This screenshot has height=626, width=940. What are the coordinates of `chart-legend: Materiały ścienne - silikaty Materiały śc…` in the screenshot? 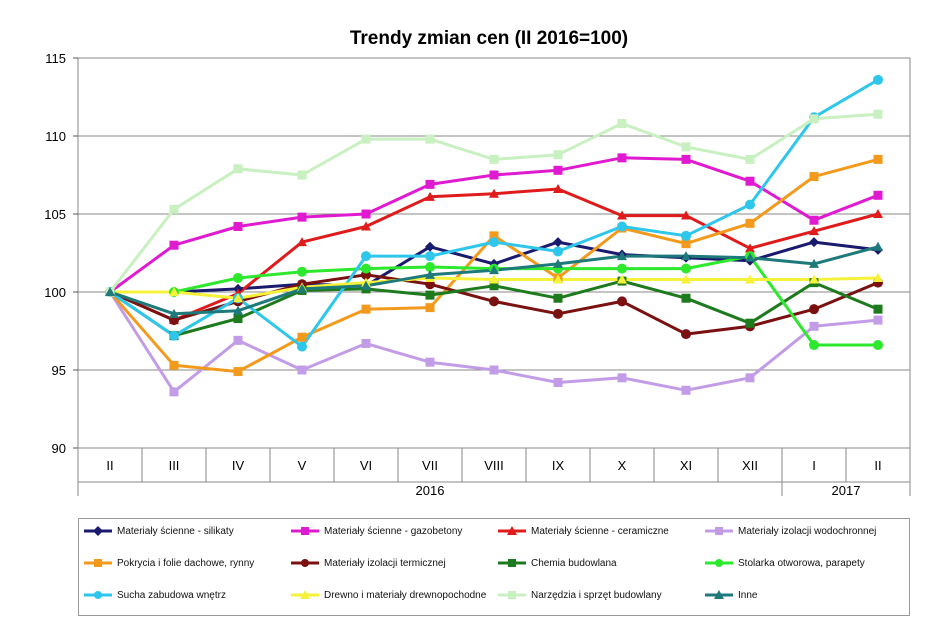 It's located at (494, 567).